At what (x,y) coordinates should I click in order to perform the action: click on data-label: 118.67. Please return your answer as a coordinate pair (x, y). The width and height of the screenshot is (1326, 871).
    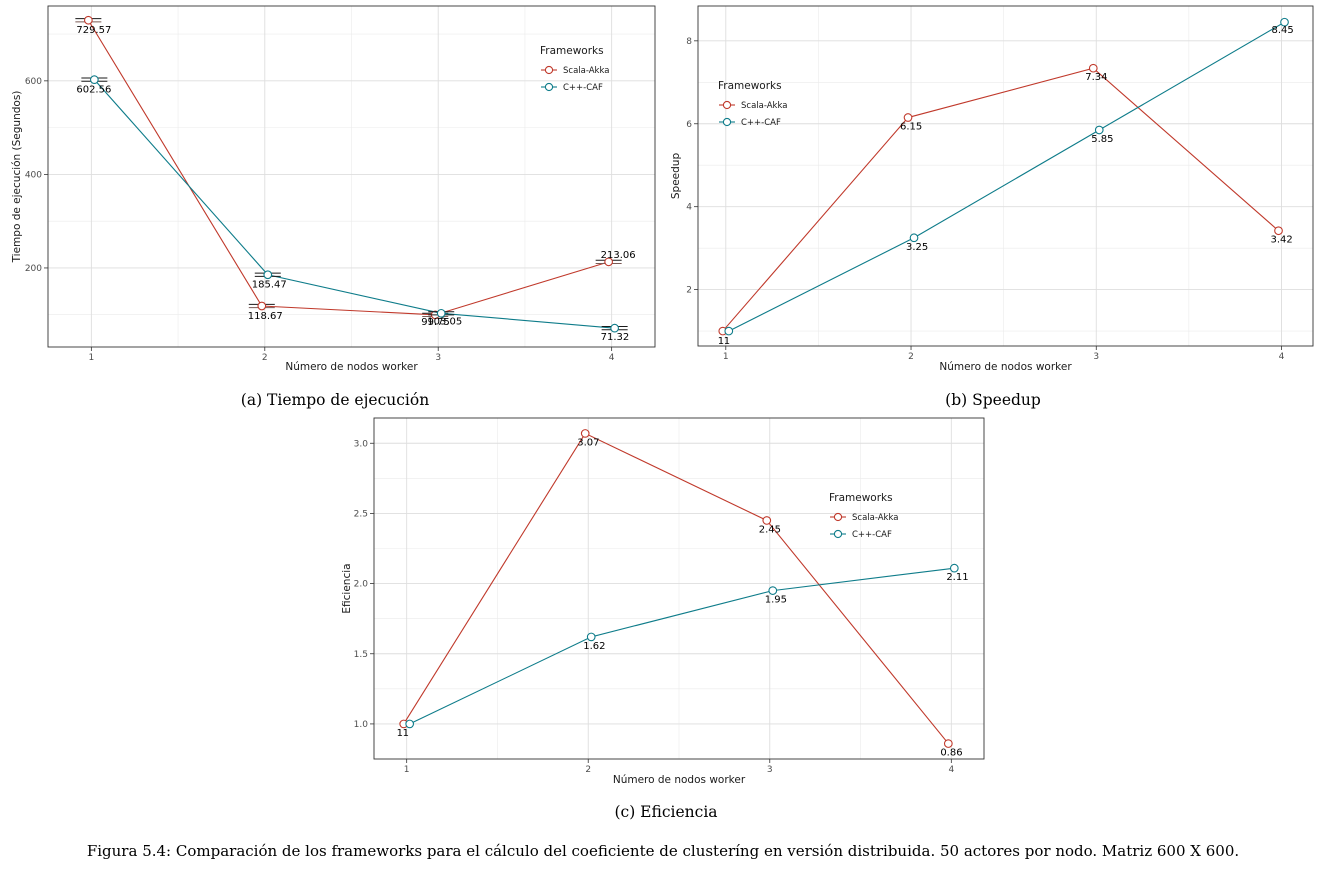
    Looking at the image, I should click on (265, 316).